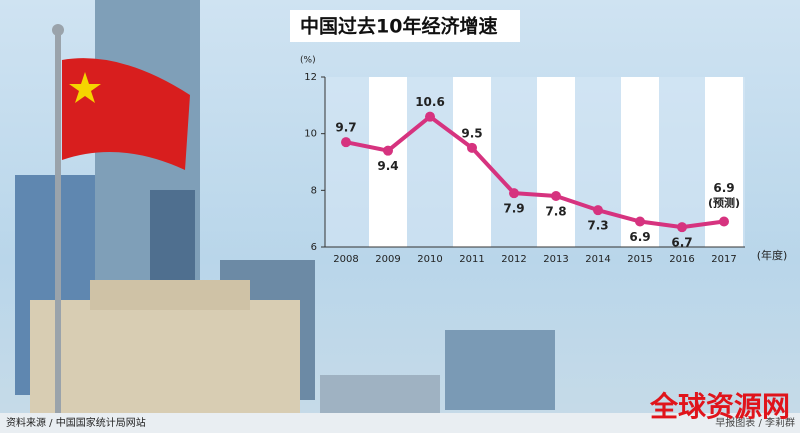 This screenshot has height=433, width=800. Describe the element at coordinates (398, 26) in the screenshot. I see `chart-title: 中国过去10年经济增速` at that location.